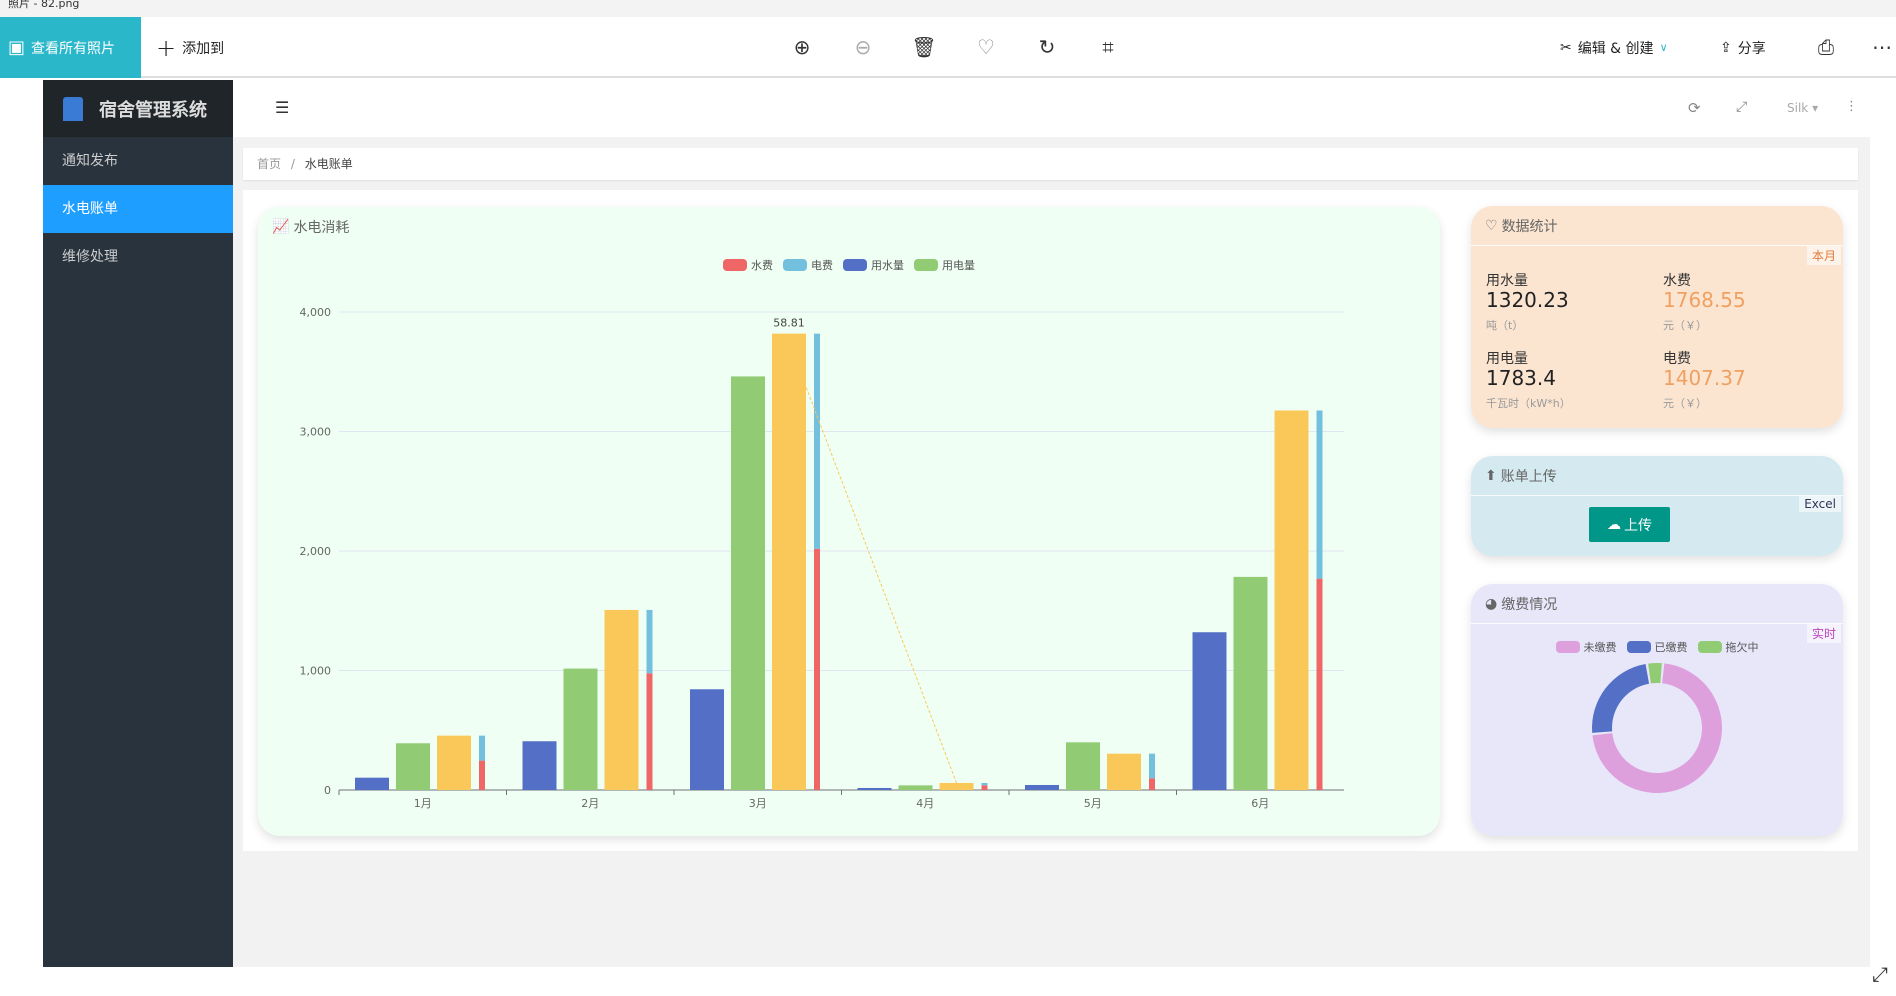 The image size is (1896, 996). Describe the element at coordinates (1685, 403) in the screenshot. I see `power-fee-unit: 元（￥）` at that location.